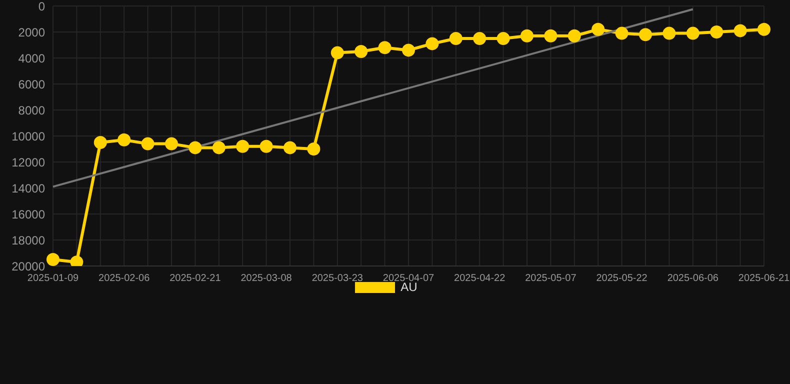 The height and width of the screenshot is (384, 790). Describe the element at coordinates (622, 278) in the screenshot. I see `x-tick-label: 2025-05-22` at that location.